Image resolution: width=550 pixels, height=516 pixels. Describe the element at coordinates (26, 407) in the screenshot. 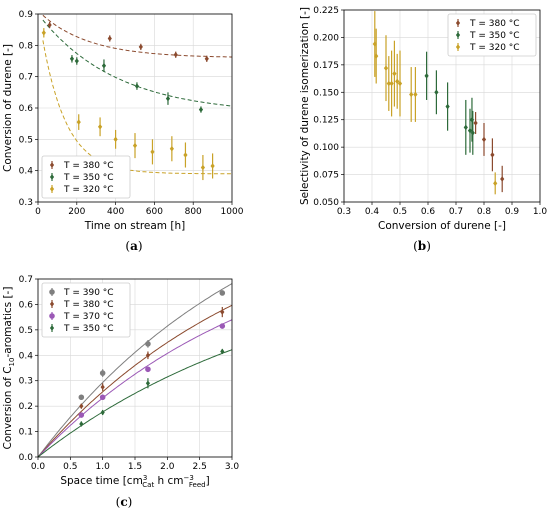

I see `y-tick-label: 0.2` at that location.